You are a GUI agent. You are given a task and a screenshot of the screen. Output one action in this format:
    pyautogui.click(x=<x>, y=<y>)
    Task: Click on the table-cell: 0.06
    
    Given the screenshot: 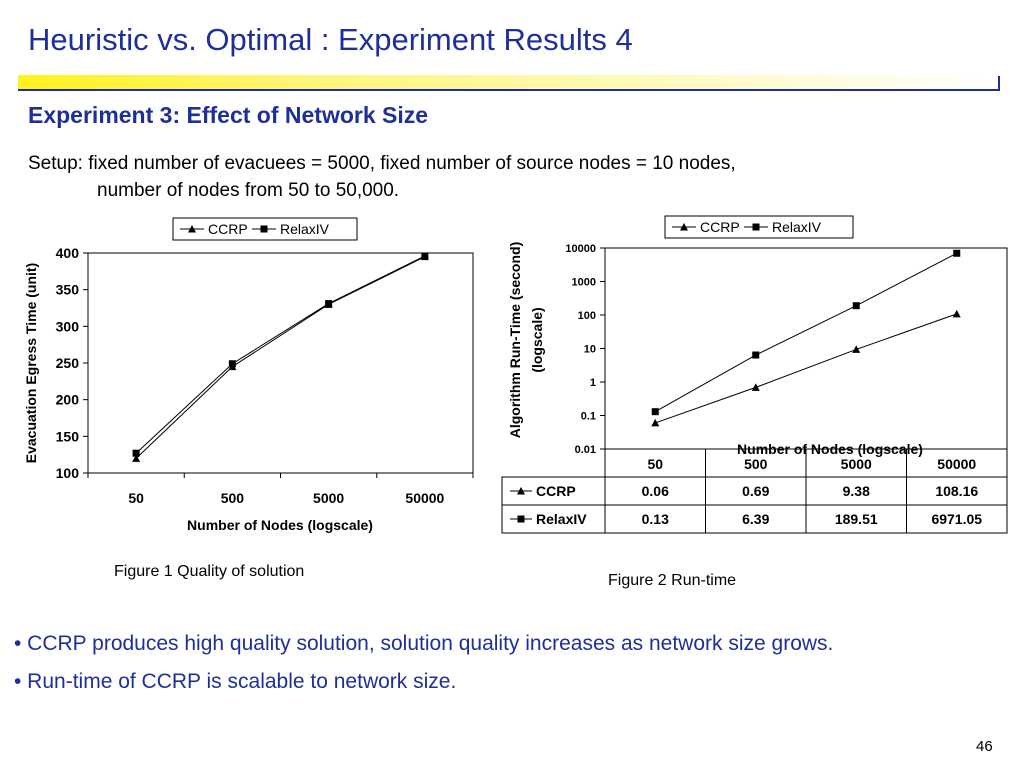 What is the action you would take?
    pyautogui.click(x=655, y=491)
    